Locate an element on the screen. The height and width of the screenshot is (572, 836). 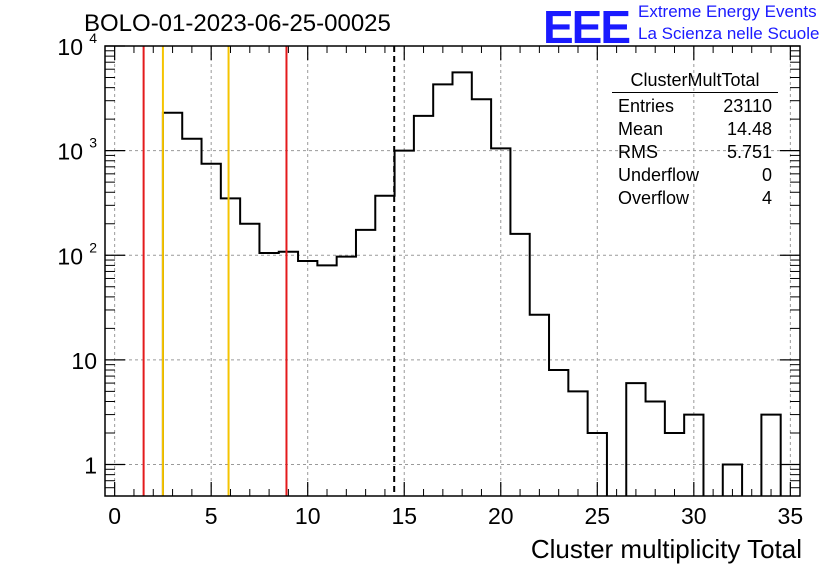
stats-value: 0 is located at coordinates (766, 175).